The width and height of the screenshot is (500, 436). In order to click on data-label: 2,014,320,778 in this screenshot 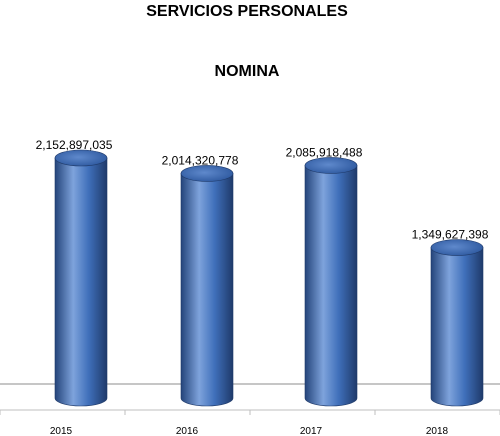, I will do `click(200, 160)`.